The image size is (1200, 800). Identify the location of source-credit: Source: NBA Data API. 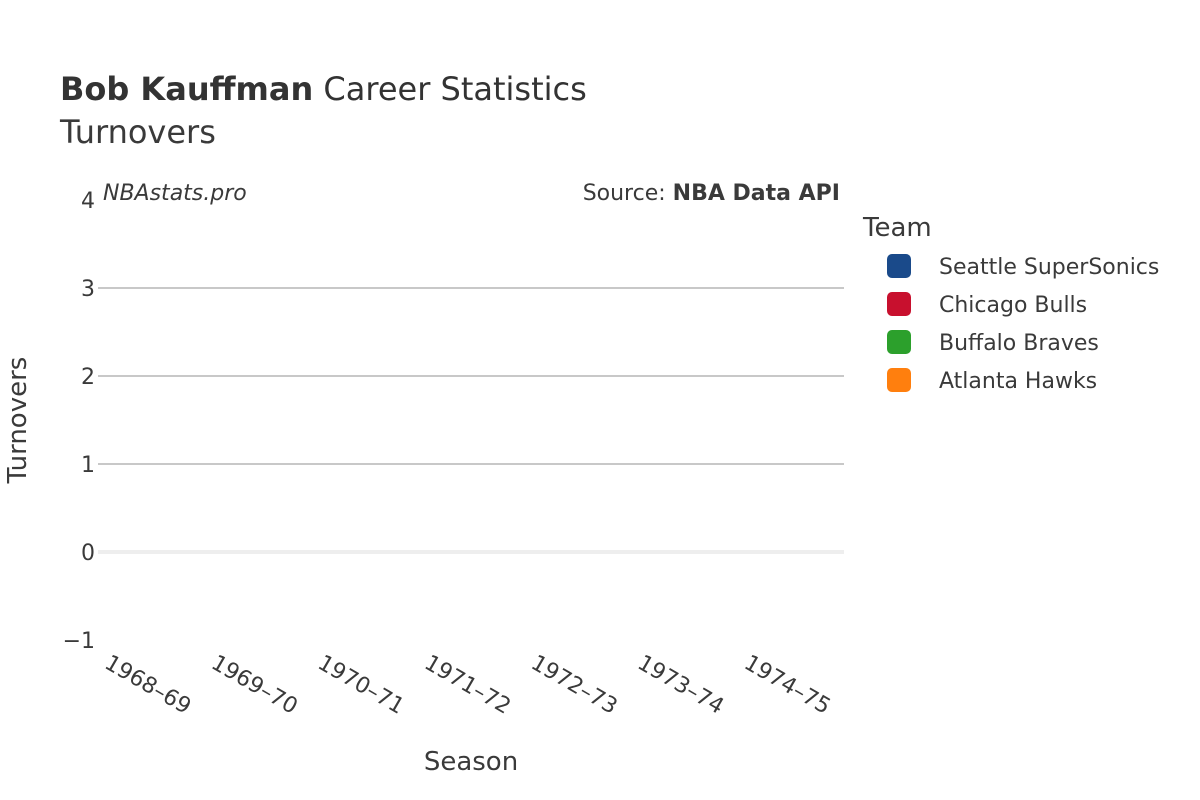
(711, 193).